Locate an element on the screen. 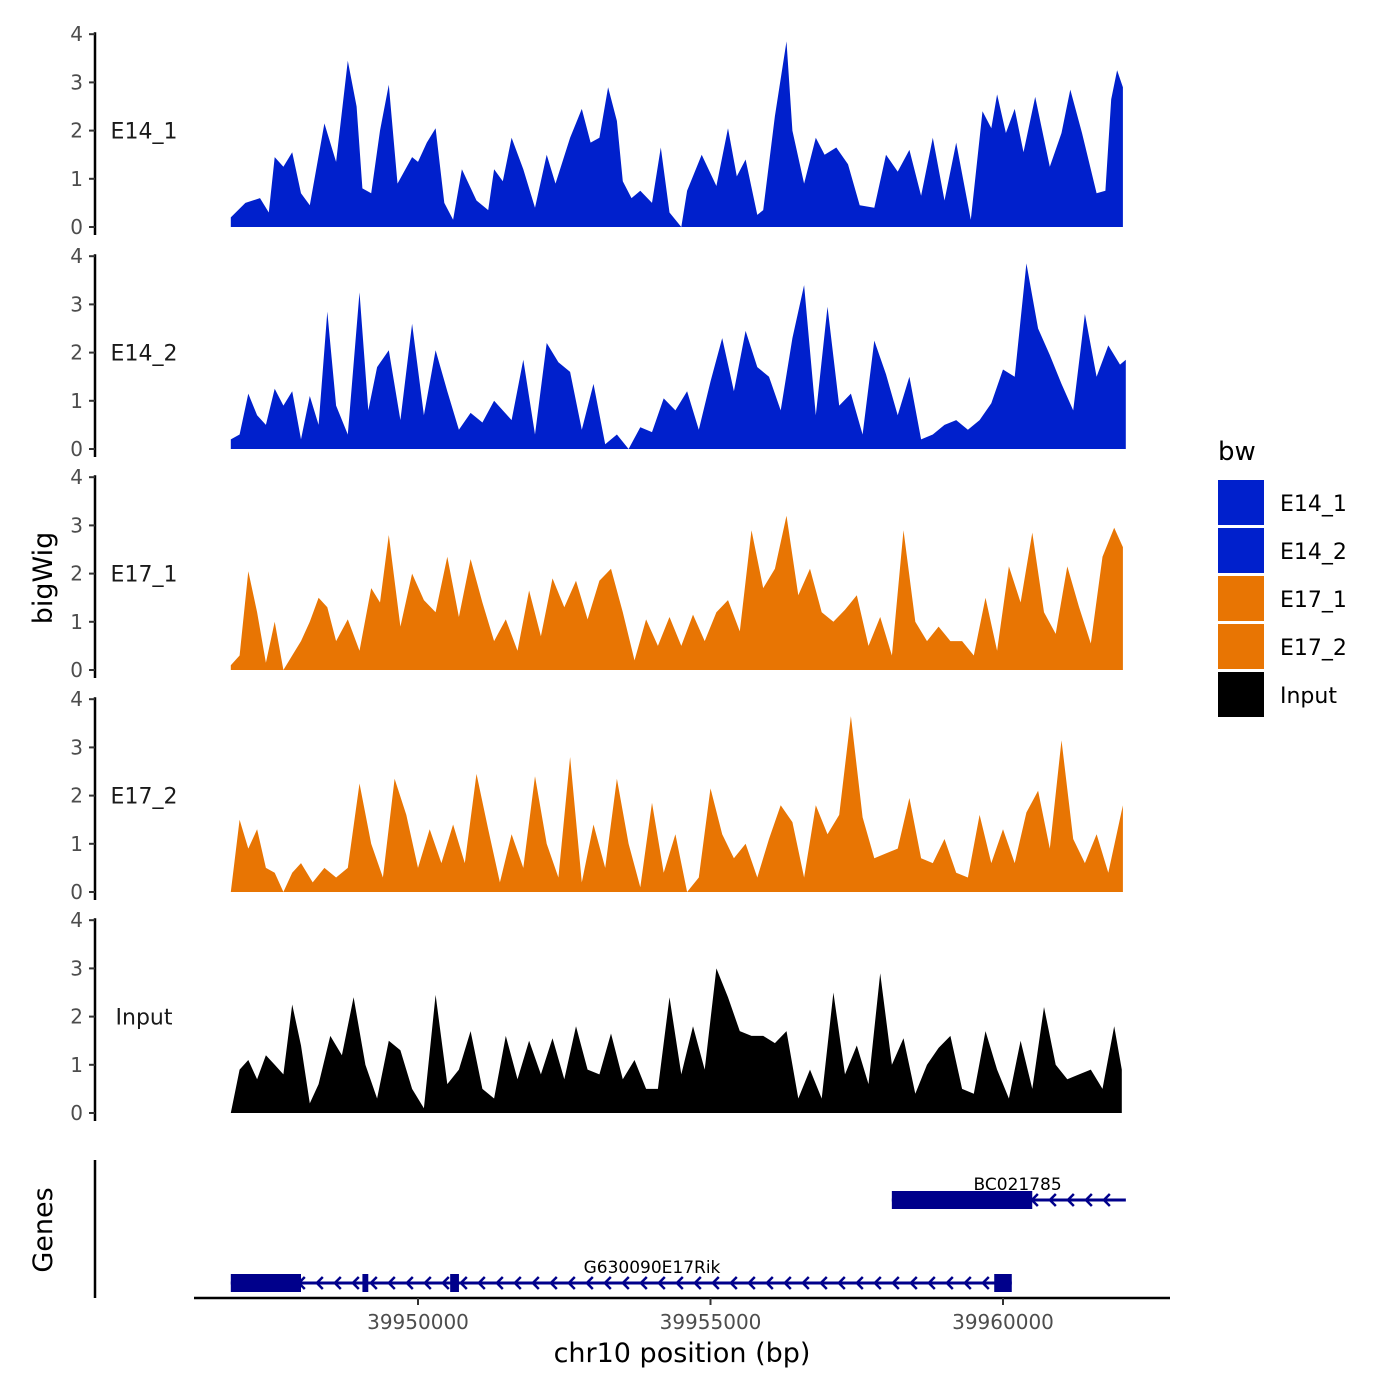 This screenshot has height=1400, width=1400. track-E17_1: 0 1 2 3 4 E17_1 is located at coordinates (596, 573).